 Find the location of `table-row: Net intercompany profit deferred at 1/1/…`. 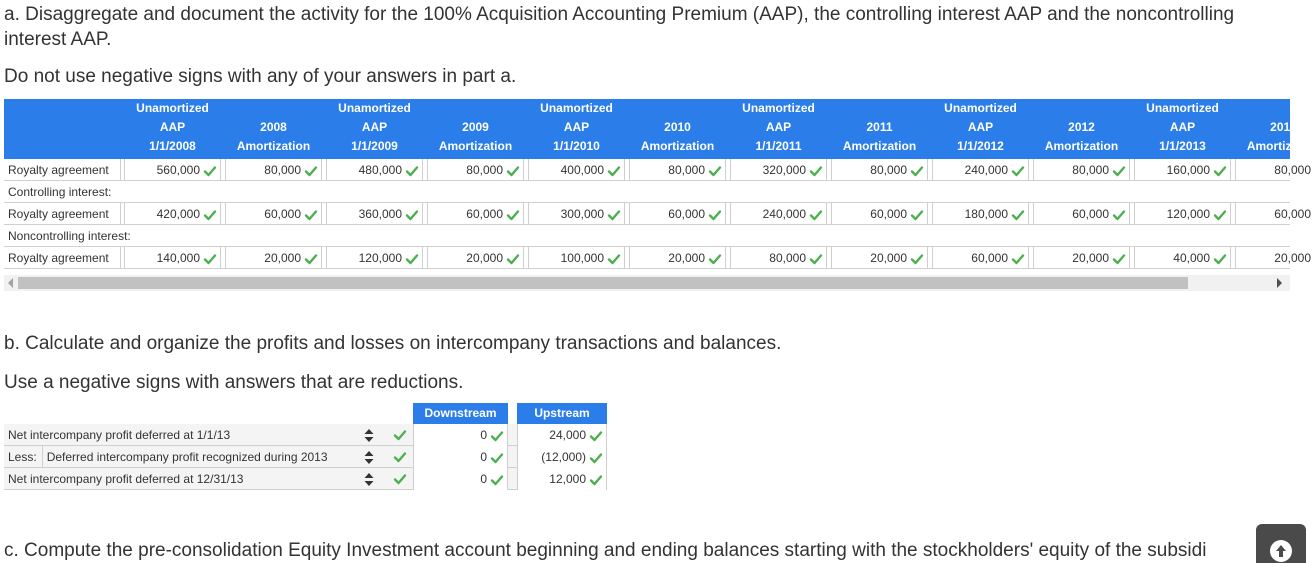

table-row: Net intercompany profit deferred at 1/1/… is located at coordinates (305, 435).